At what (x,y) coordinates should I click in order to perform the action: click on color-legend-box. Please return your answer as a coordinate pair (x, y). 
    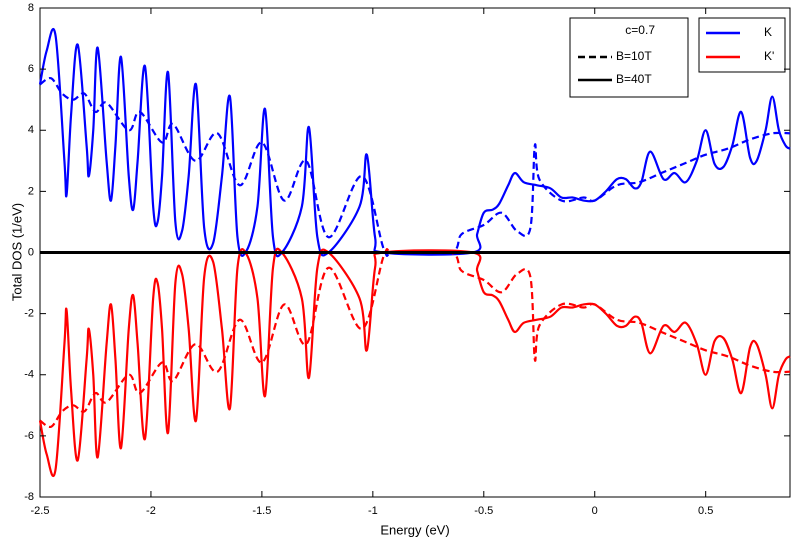
    Looking at the image, I should click on (742, 45).